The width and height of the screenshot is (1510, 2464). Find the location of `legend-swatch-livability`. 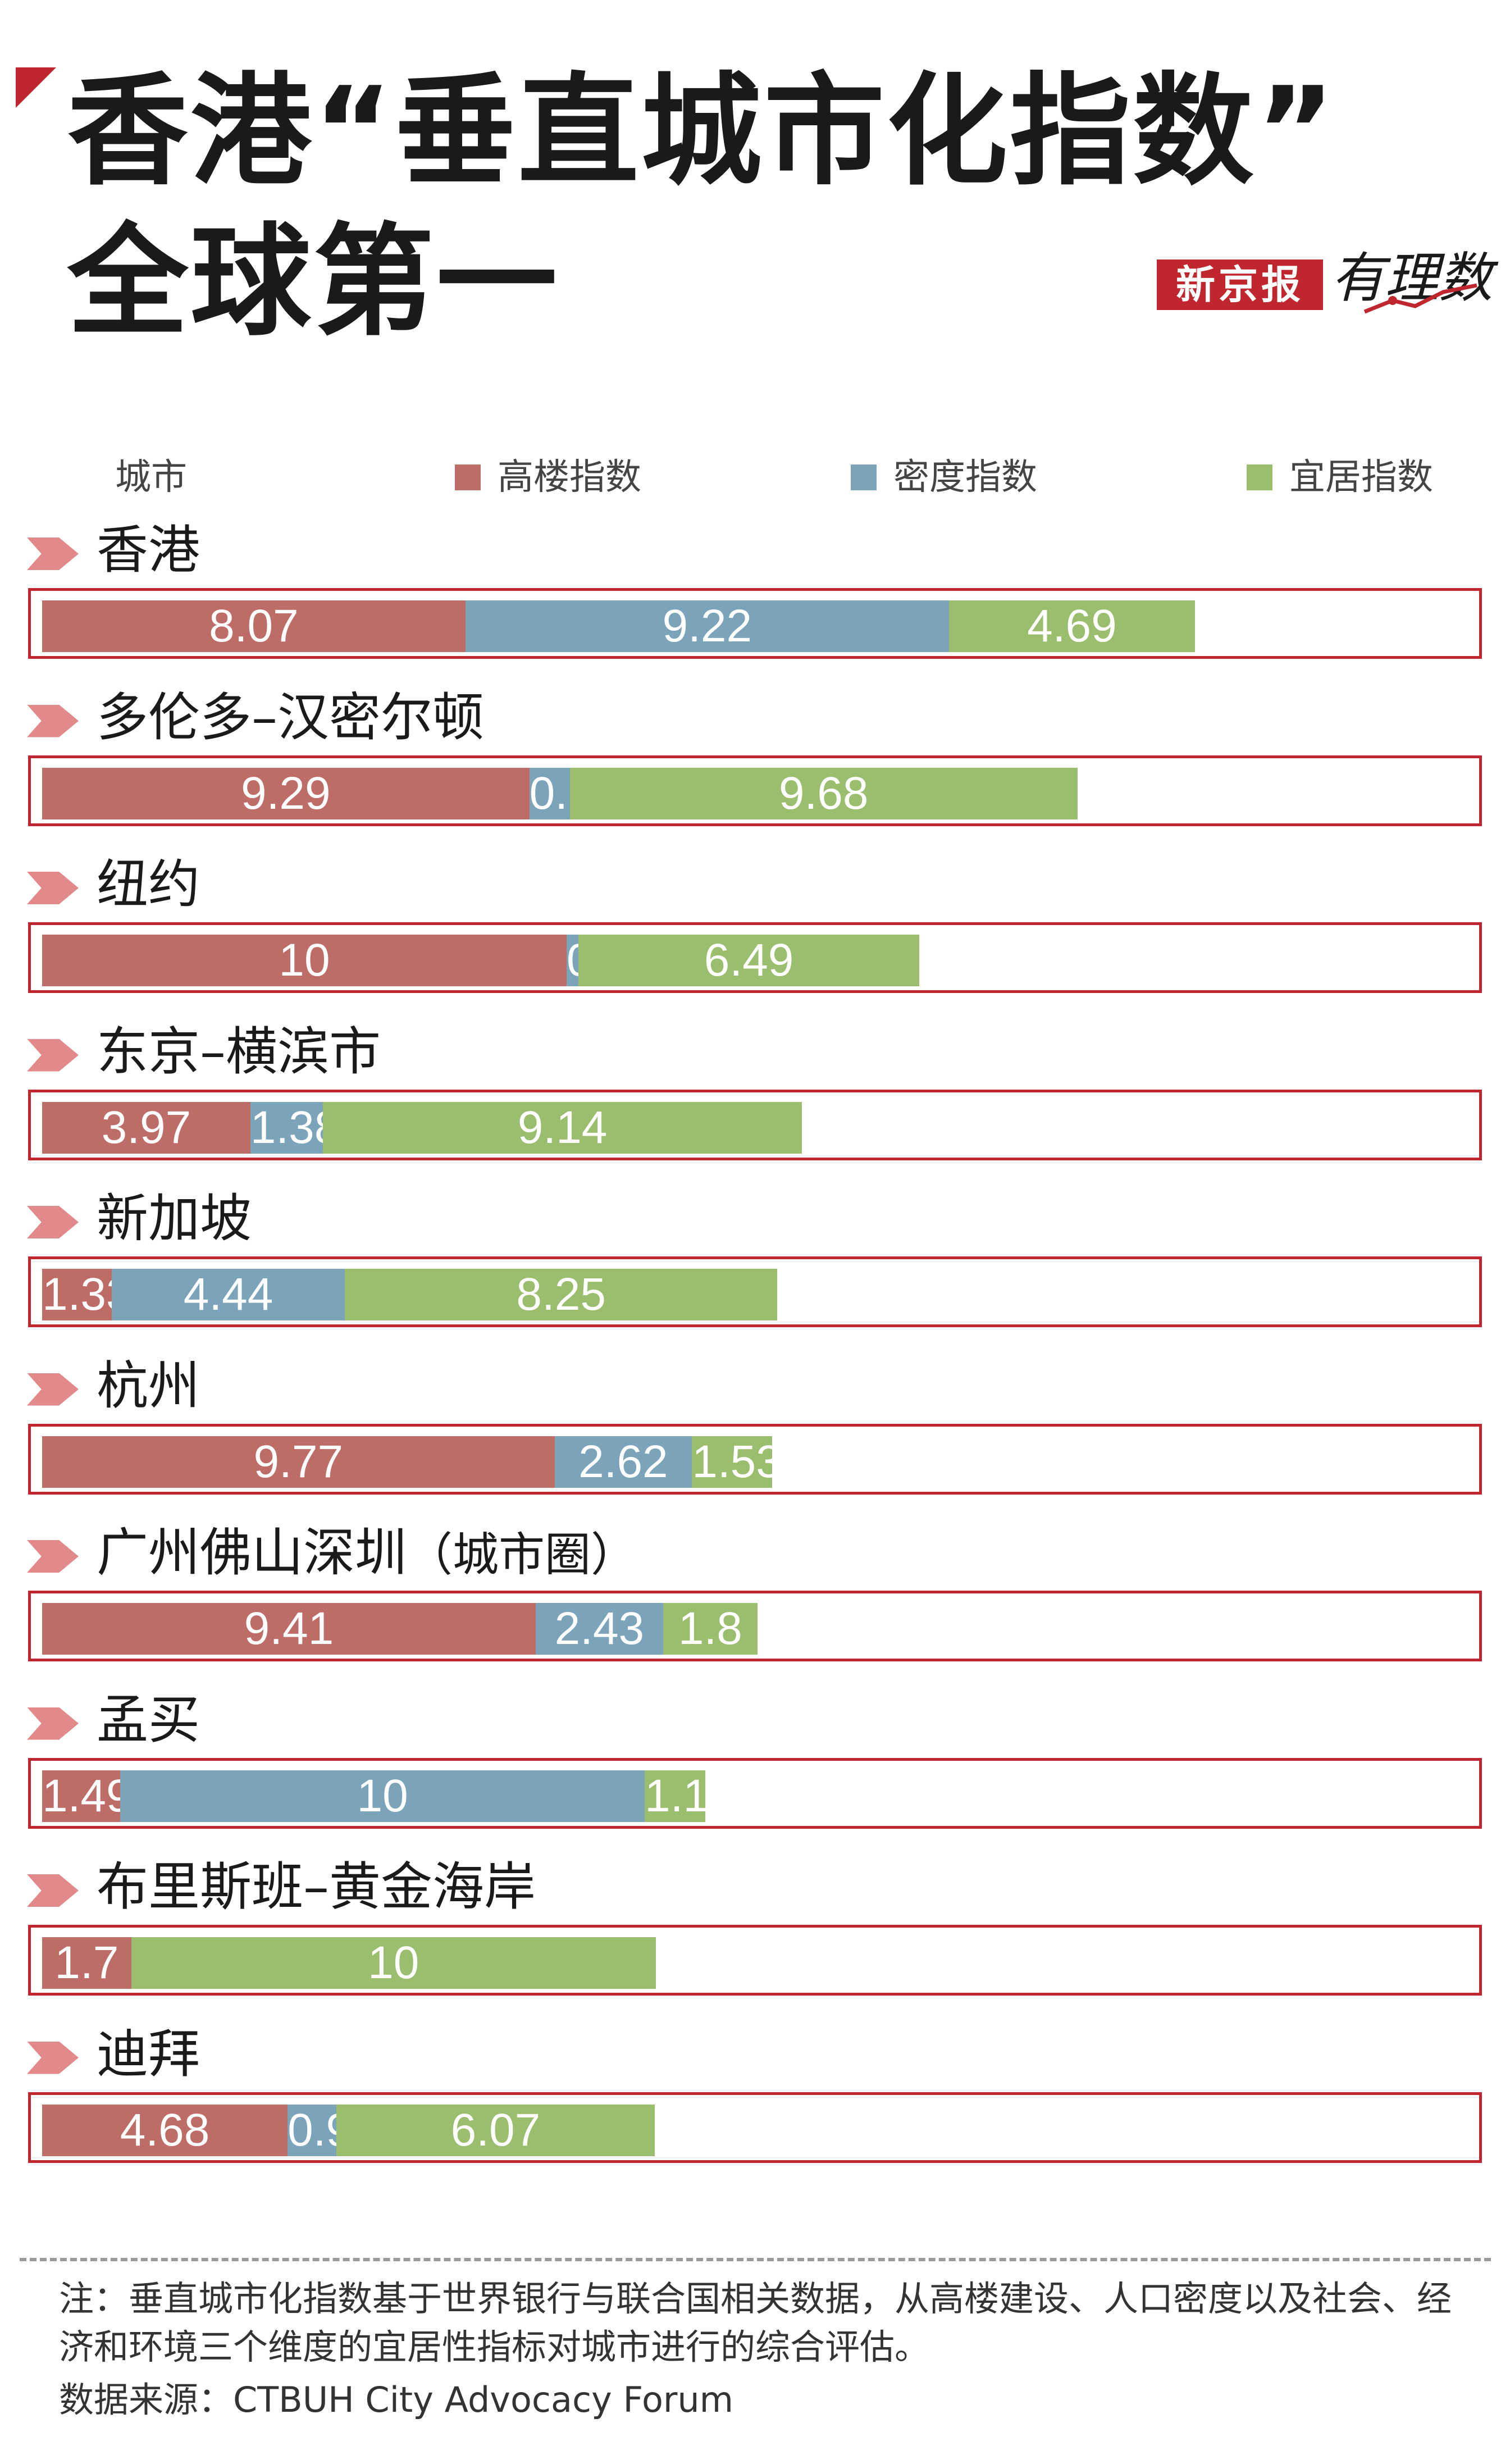

legend-swatch-livability is located at coordinates (1259, 477).